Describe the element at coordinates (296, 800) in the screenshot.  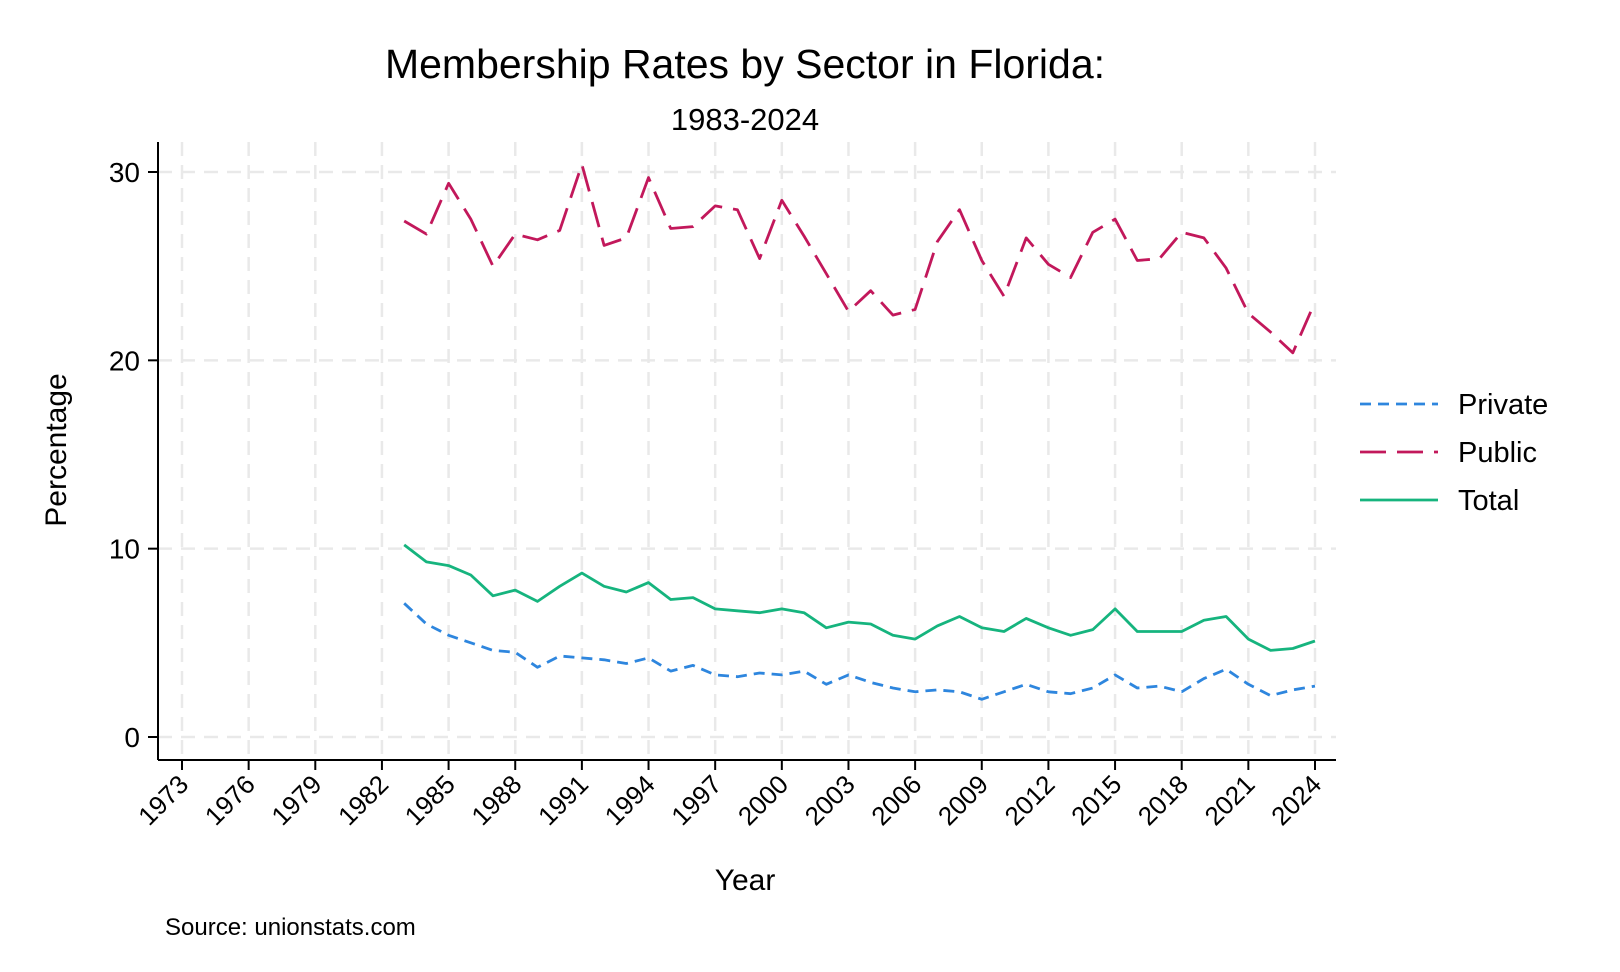
I see `x-tick-label: 1979` at that location.